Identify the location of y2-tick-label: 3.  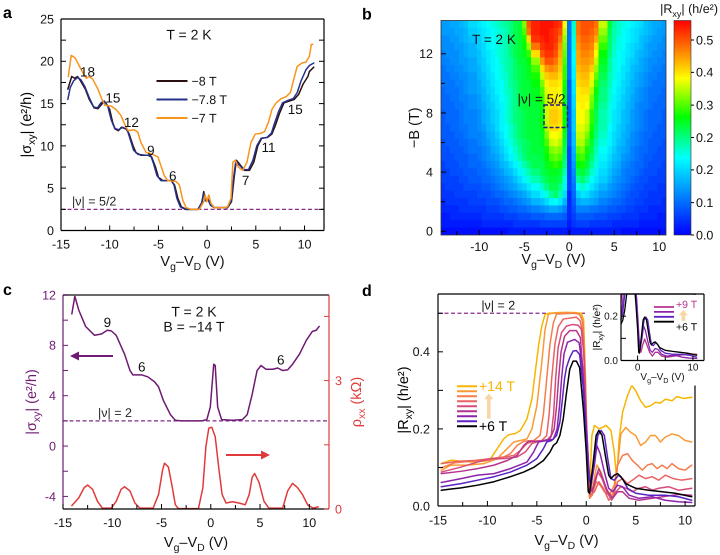
(338, 381).